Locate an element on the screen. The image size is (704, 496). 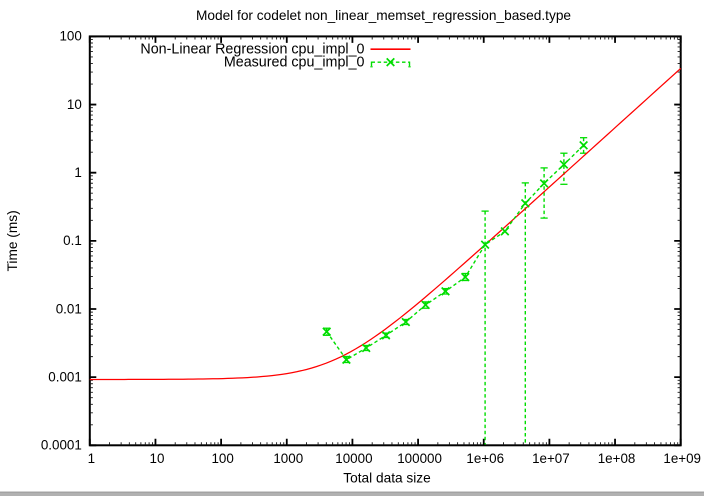
svg-text: 10000 is located at coordinates (353, 458).